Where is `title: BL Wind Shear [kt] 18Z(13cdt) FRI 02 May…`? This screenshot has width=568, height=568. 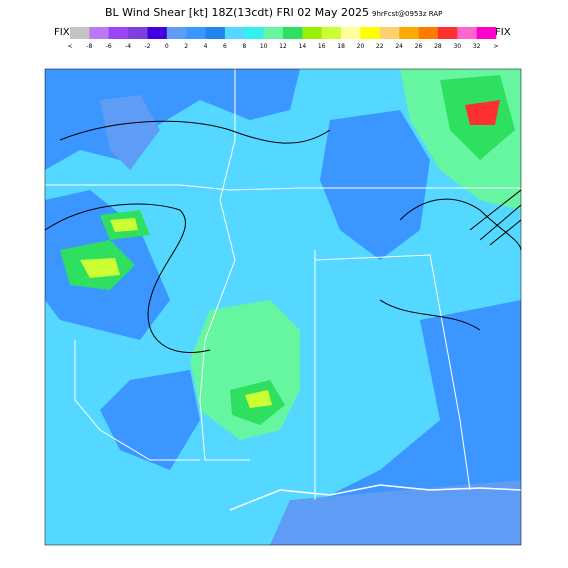 title: BL Wind Shear [kt] 18Z(13cdt) FRI 02 May… is located at coordinates (237, 12).